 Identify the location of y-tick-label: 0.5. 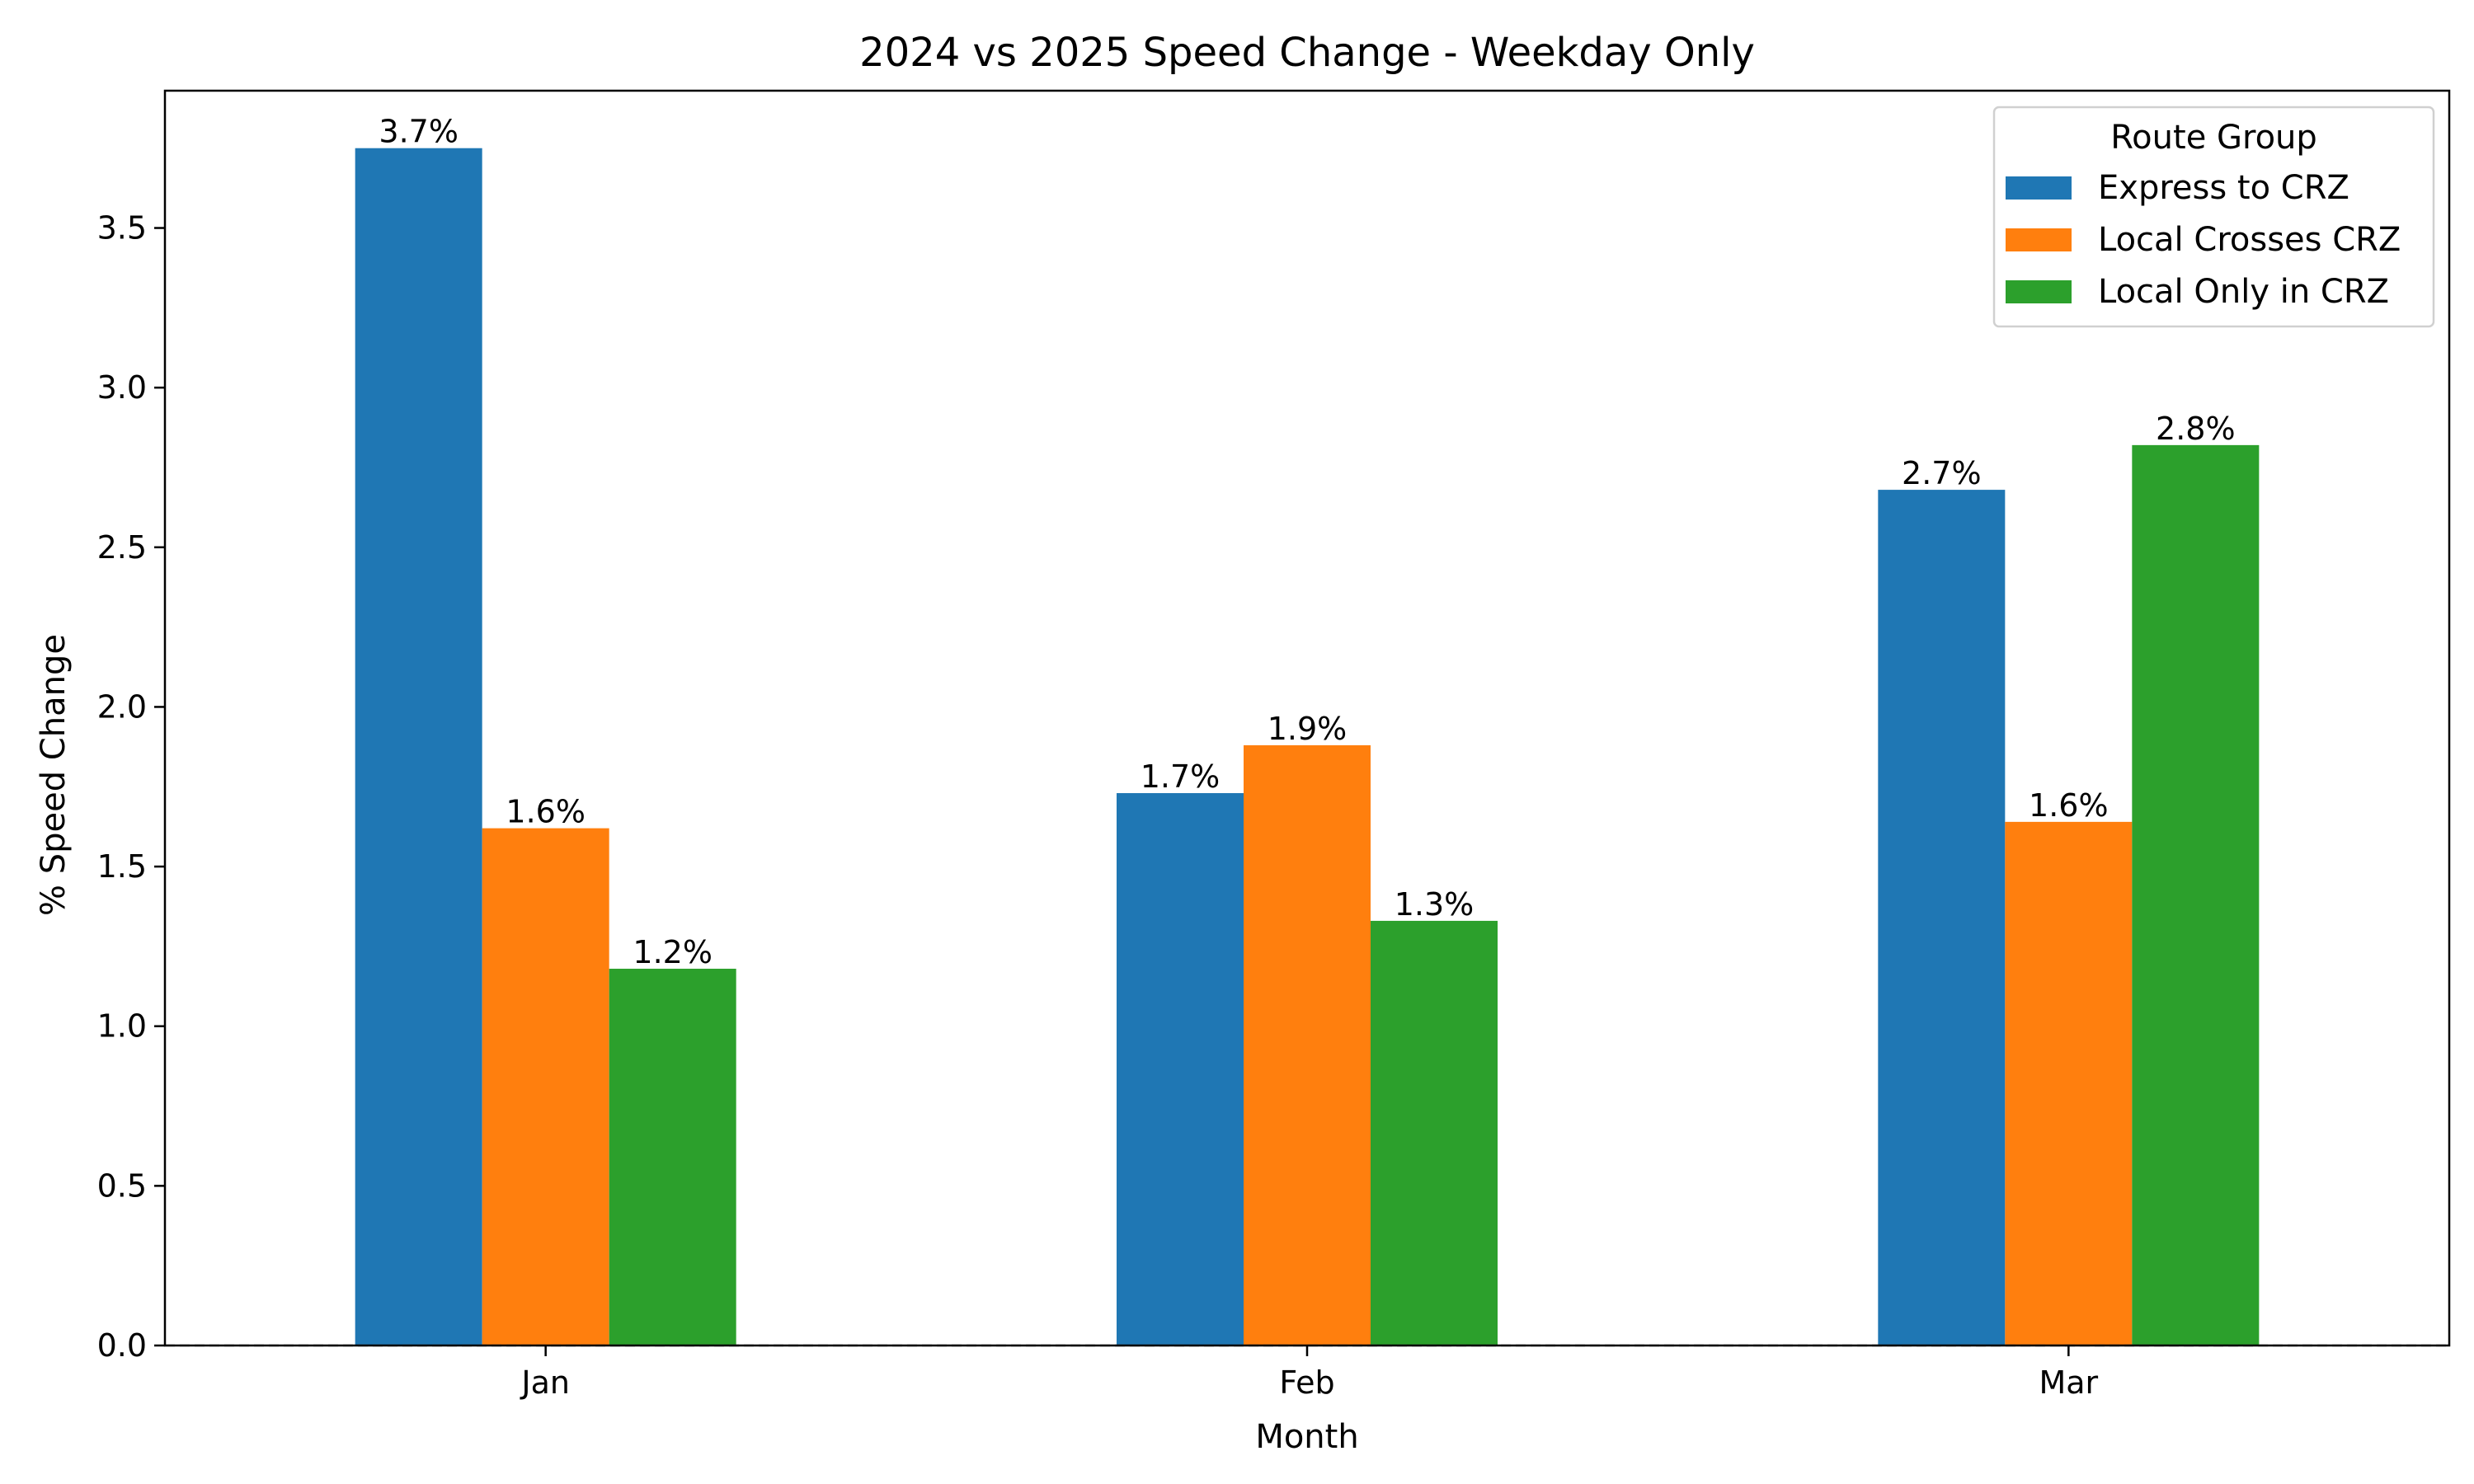
(122, 1185).